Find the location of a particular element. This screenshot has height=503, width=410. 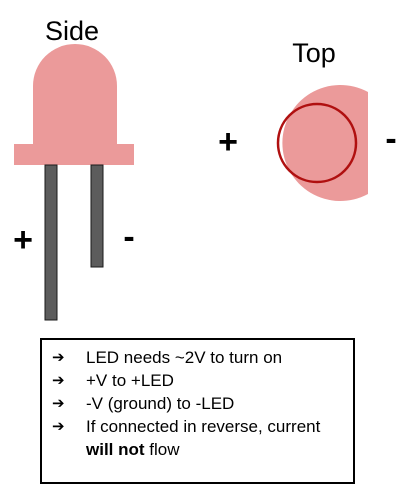

side-minus-label: - is located at coordinates (128, 237).